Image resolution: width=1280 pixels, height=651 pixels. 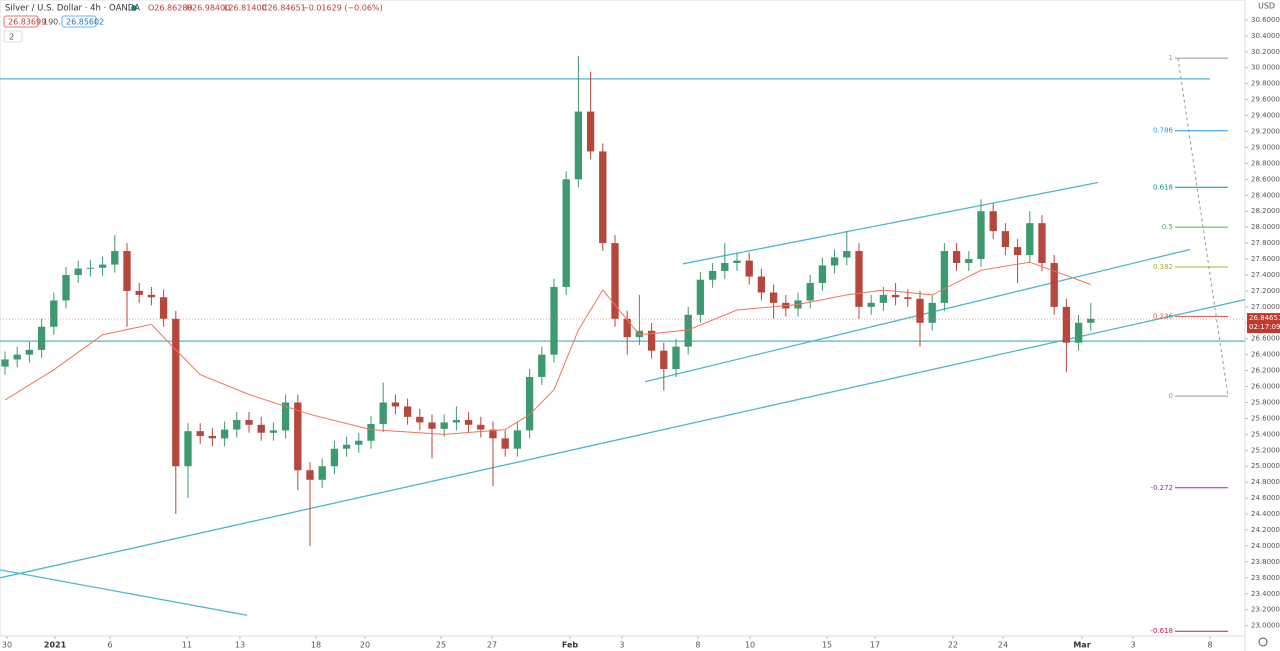 I want to click on bid-box, so click(x=21, y=21).